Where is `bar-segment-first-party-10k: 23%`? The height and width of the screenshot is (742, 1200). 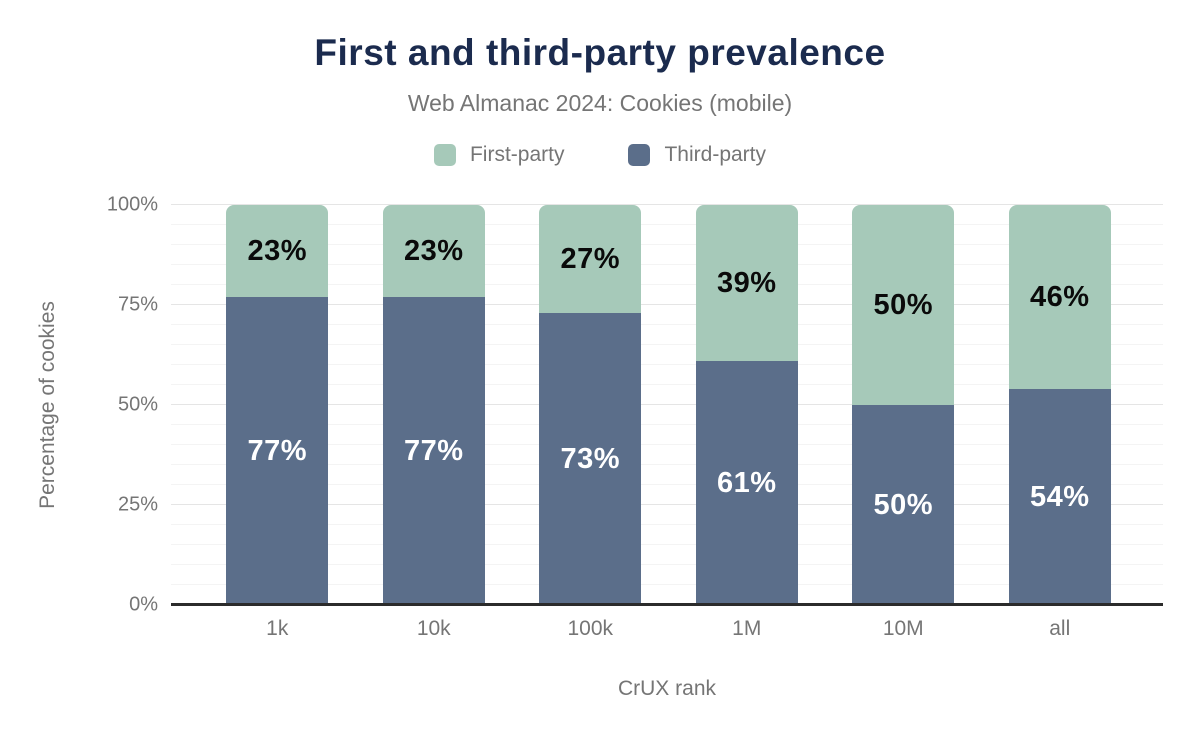
bar-segment-first-party-10k: 23% is located at coordinates (433, 251).